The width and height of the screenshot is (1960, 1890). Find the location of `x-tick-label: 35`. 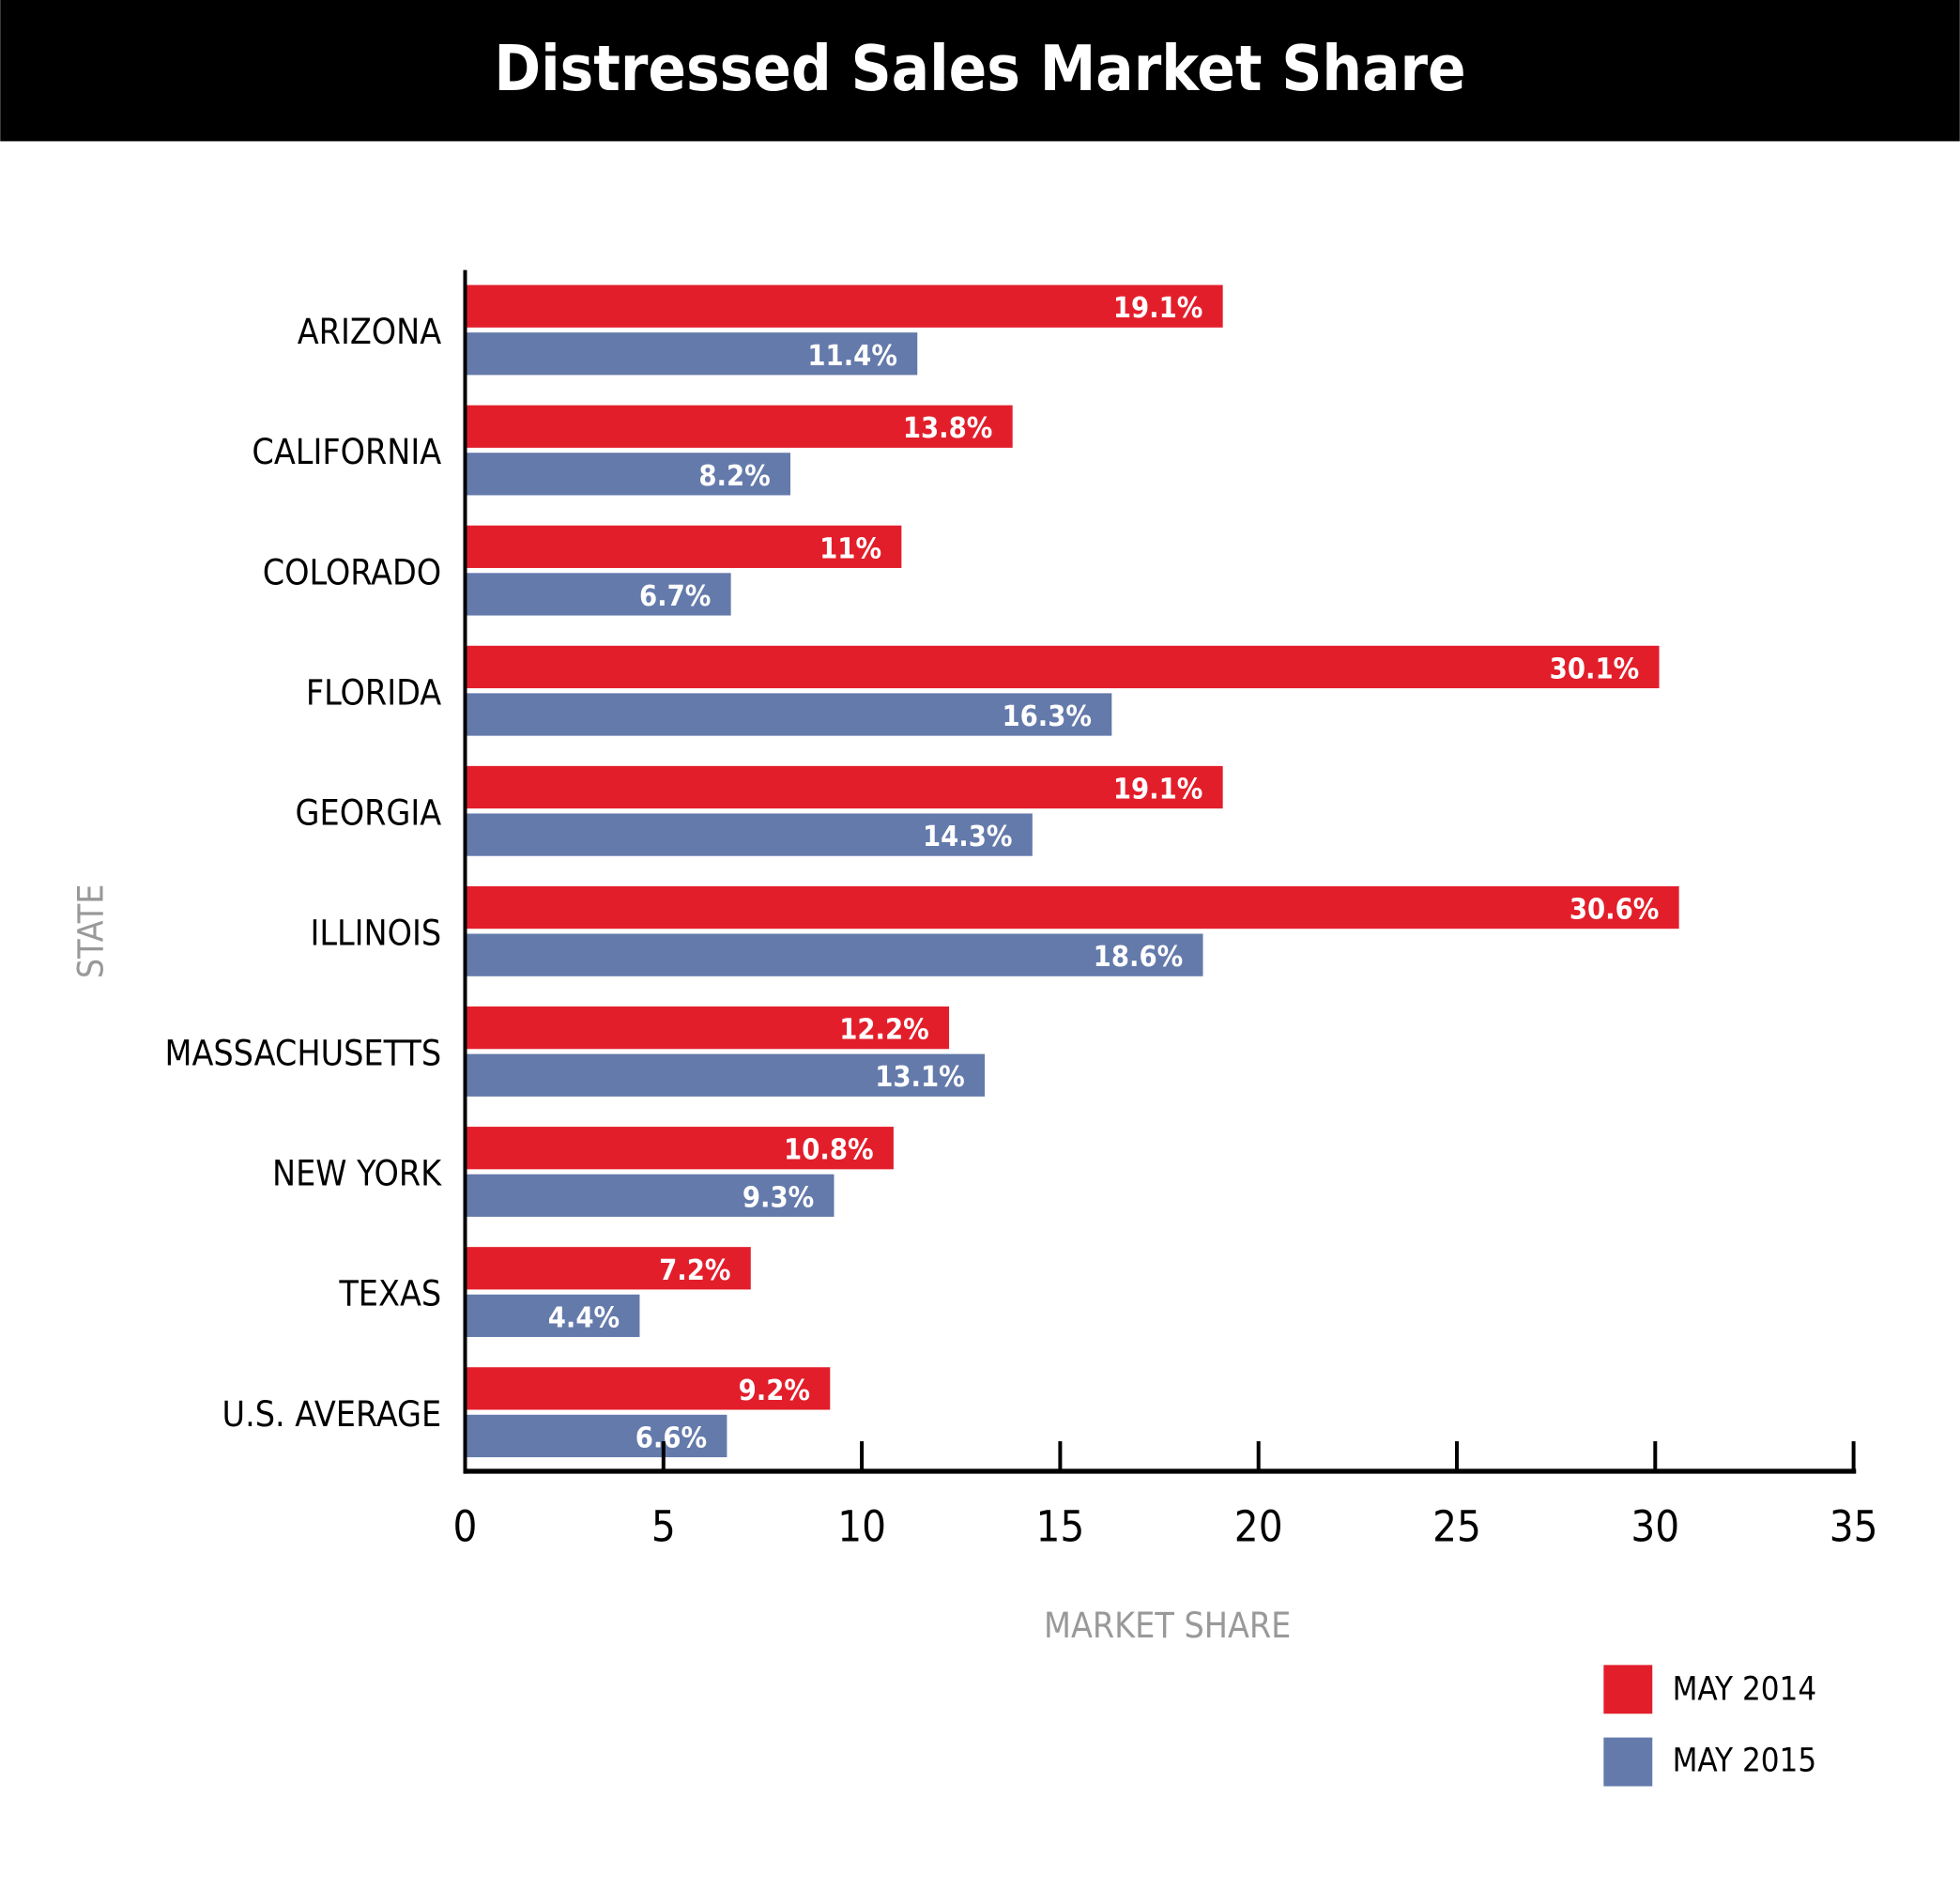

x-tick-label: 35 is located at coordinates (1854, 1527).